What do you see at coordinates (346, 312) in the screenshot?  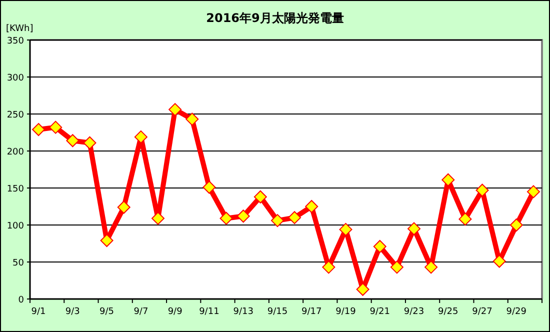 I see `x-tick-label: 9/19` at bounding box center [346, 312].